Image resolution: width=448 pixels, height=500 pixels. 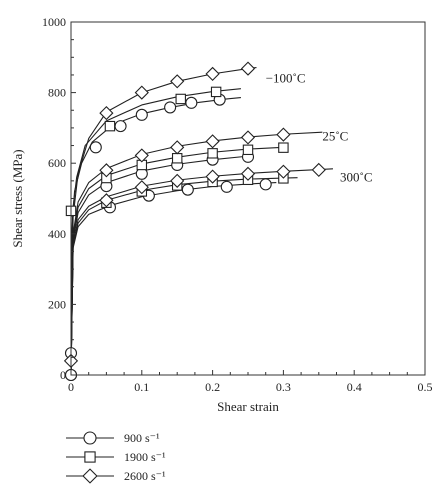 What do you see at coordinates (319, 128) in the screenshot?
I see `temperature-labels: −100˚C 25˚C 300˚C` at bounding box center [319, 128].